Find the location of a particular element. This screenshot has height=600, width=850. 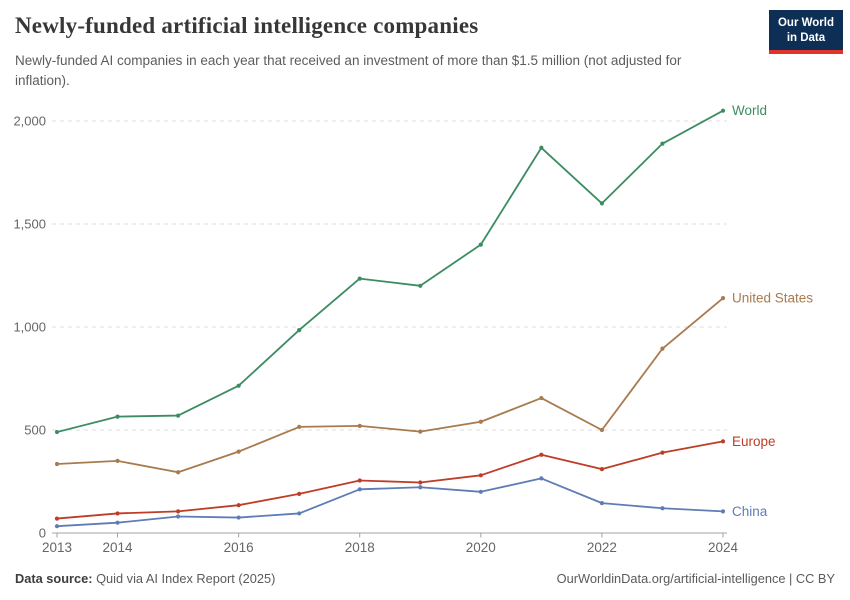

data-point-china-2013 is located at coordinates (57, 526).